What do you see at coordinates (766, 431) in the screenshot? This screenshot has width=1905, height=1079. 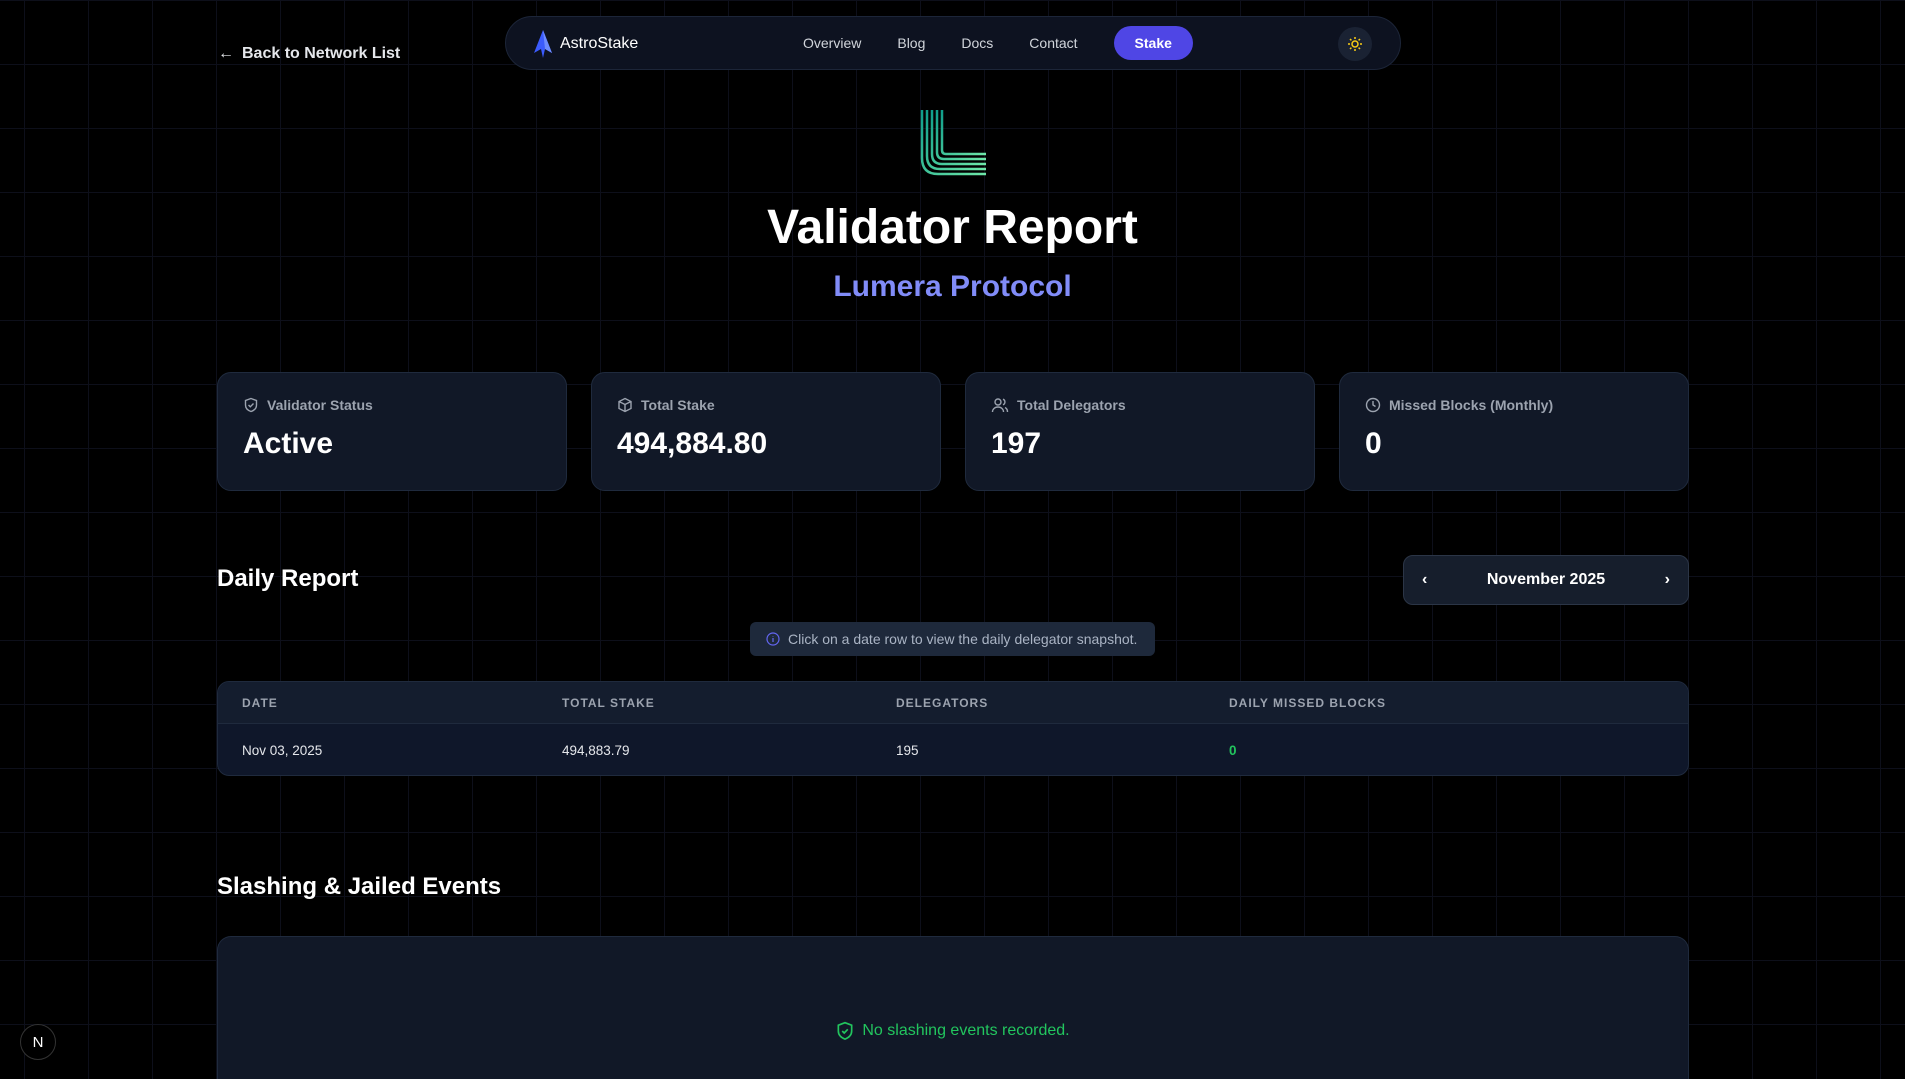 I see `total-stake-card: Total Stake 494,884.80` at bounding box center [766, 431].